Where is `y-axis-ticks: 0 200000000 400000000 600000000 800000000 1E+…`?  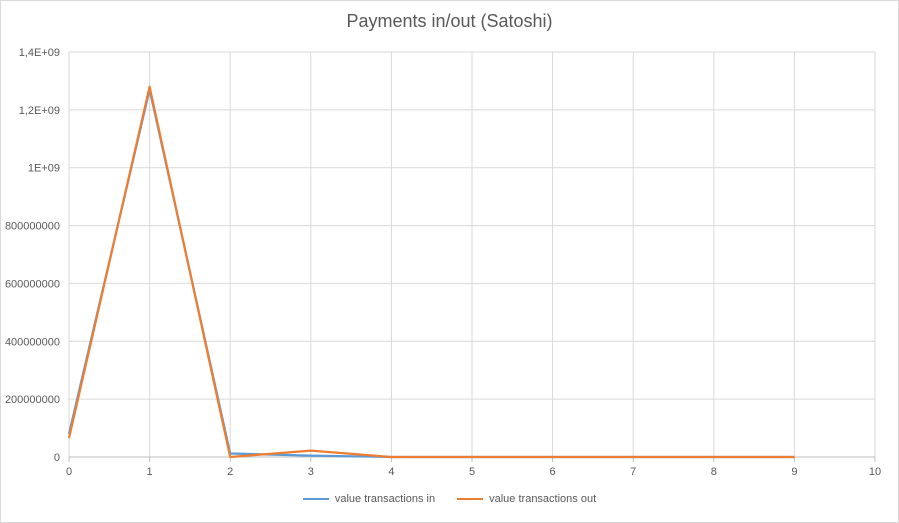
y-axis-ticks: 0 200000000 400000000 600000000 800000000 1E+… is located at coordinates (32, 255).